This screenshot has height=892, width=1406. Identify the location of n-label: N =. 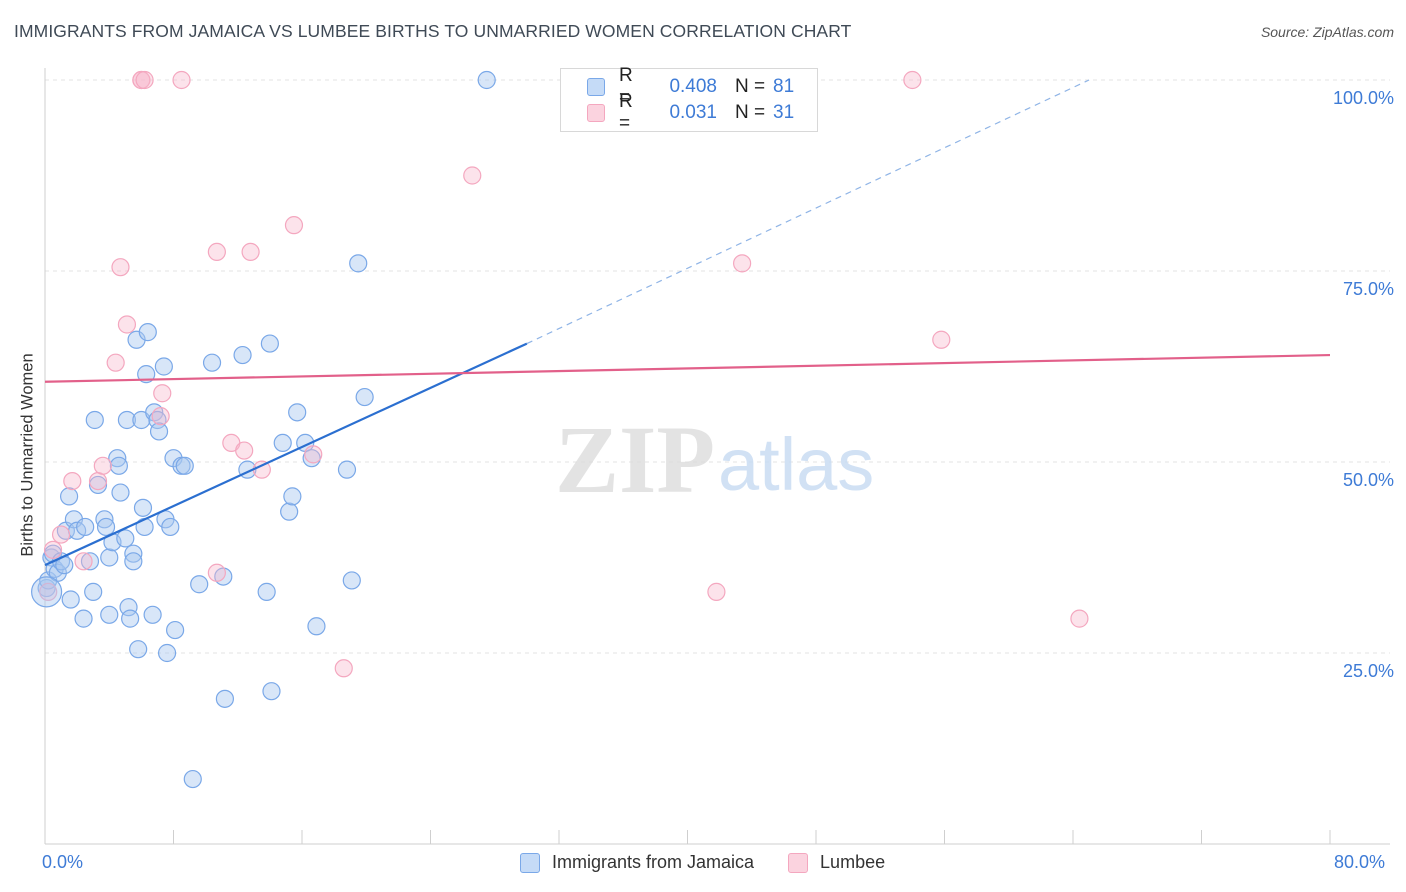
(750, 86).